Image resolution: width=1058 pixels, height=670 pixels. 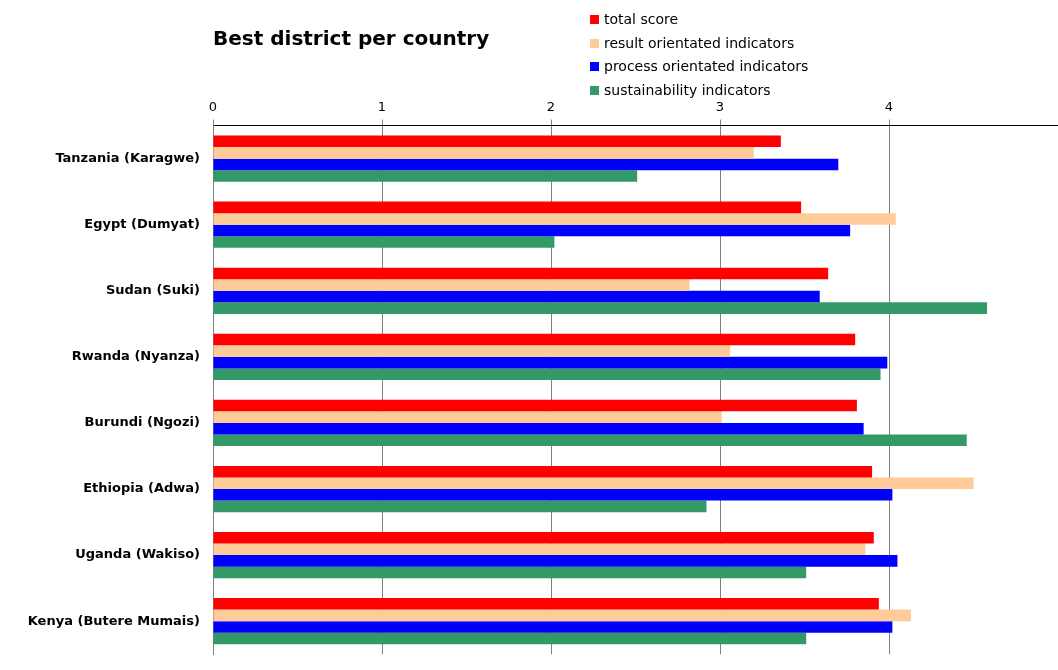 I want to click on x-tick-label: 2, so click(x=551, y=107).